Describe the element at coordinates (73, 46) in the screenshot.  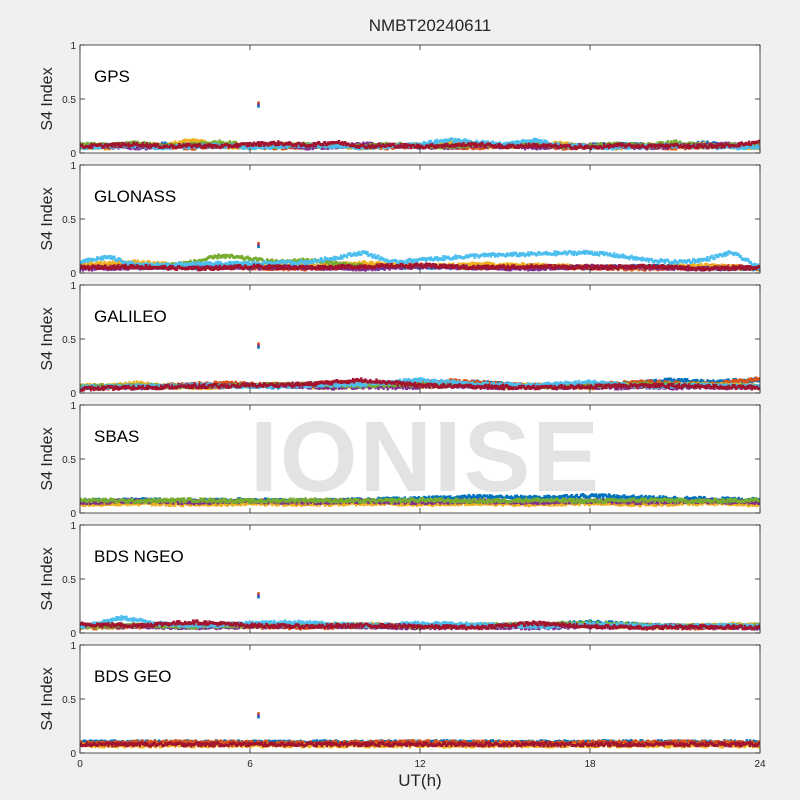
I see `y-tick-label: 1` at that location.